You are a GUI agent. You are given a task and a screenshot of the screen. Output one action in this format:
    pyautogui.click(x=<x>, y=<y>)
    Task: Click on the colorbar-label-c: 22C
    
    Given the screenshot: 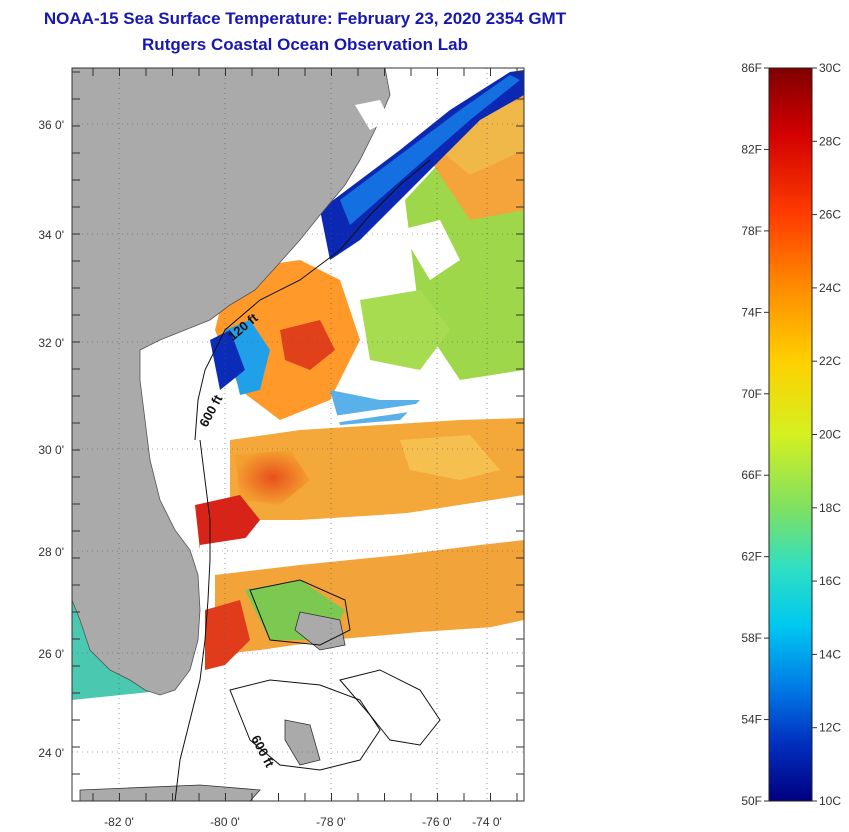 What is the action you would take?
    pyautogui.click(x=830, y=361)
    